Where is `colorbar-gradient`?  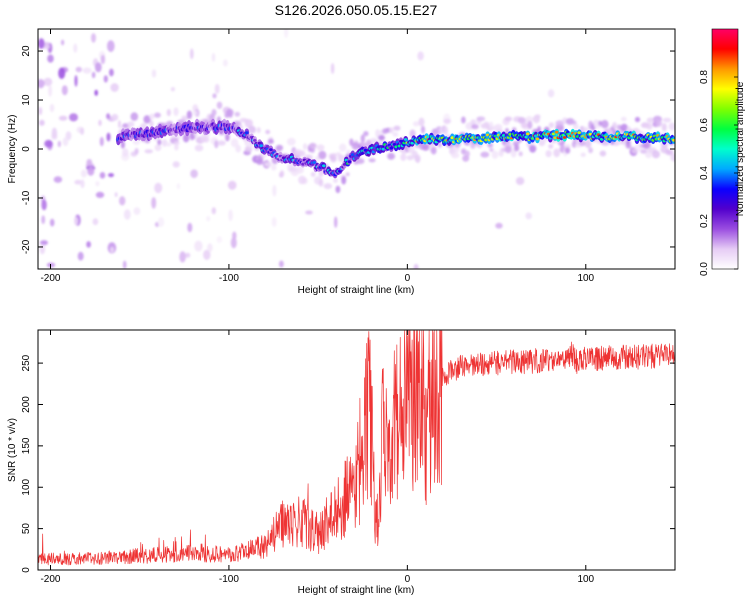 colorbar-gradient is located at coordinates (725, 149).